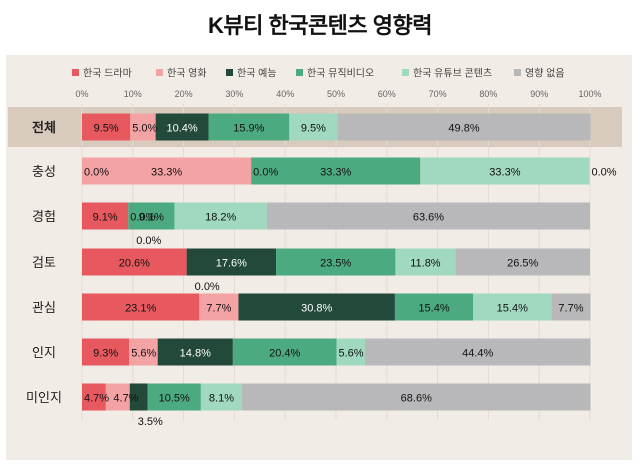  I want to click on data-label: 18.2%, so click(220, 218).